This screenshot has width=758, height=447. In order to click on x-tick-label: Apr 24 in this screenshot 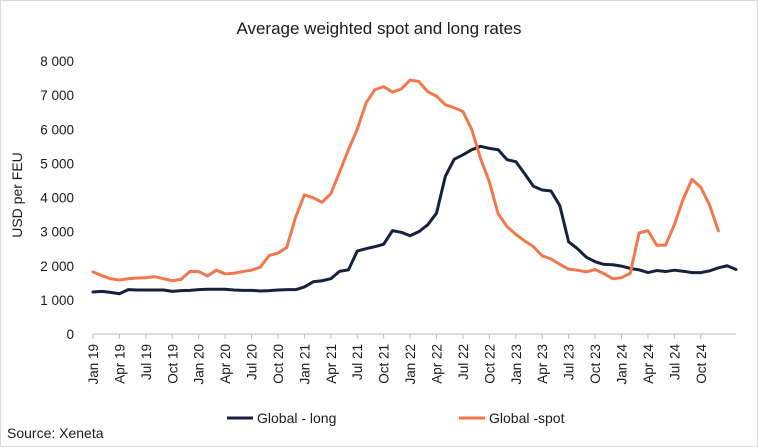, I will do `click(648, 364)`.